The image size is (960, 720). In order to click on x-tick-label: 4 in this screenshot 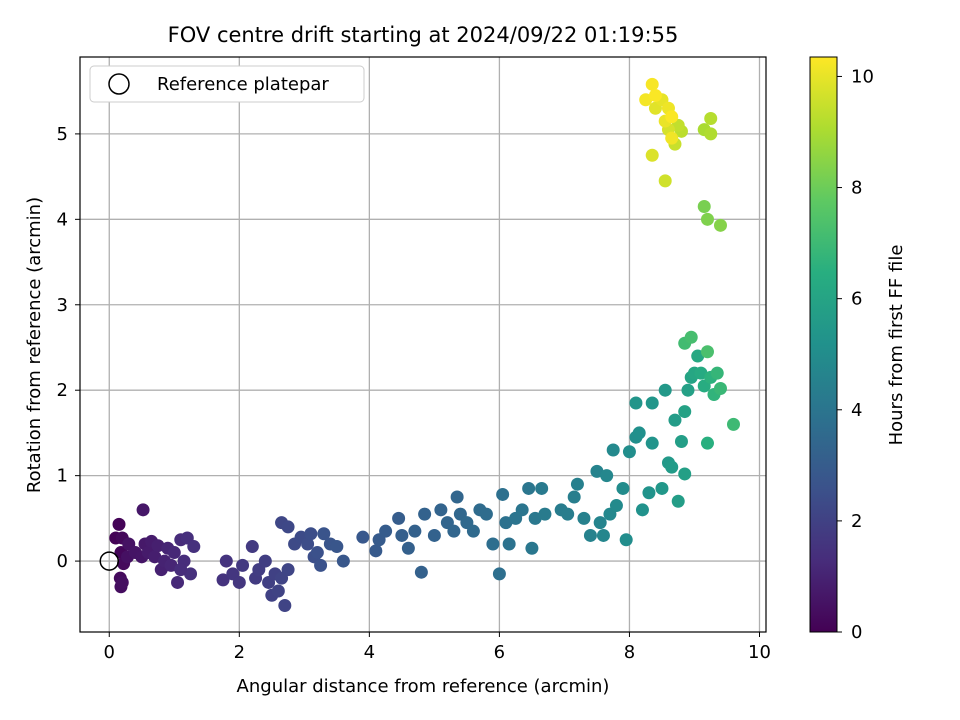, I will do `click(369, 652)`.